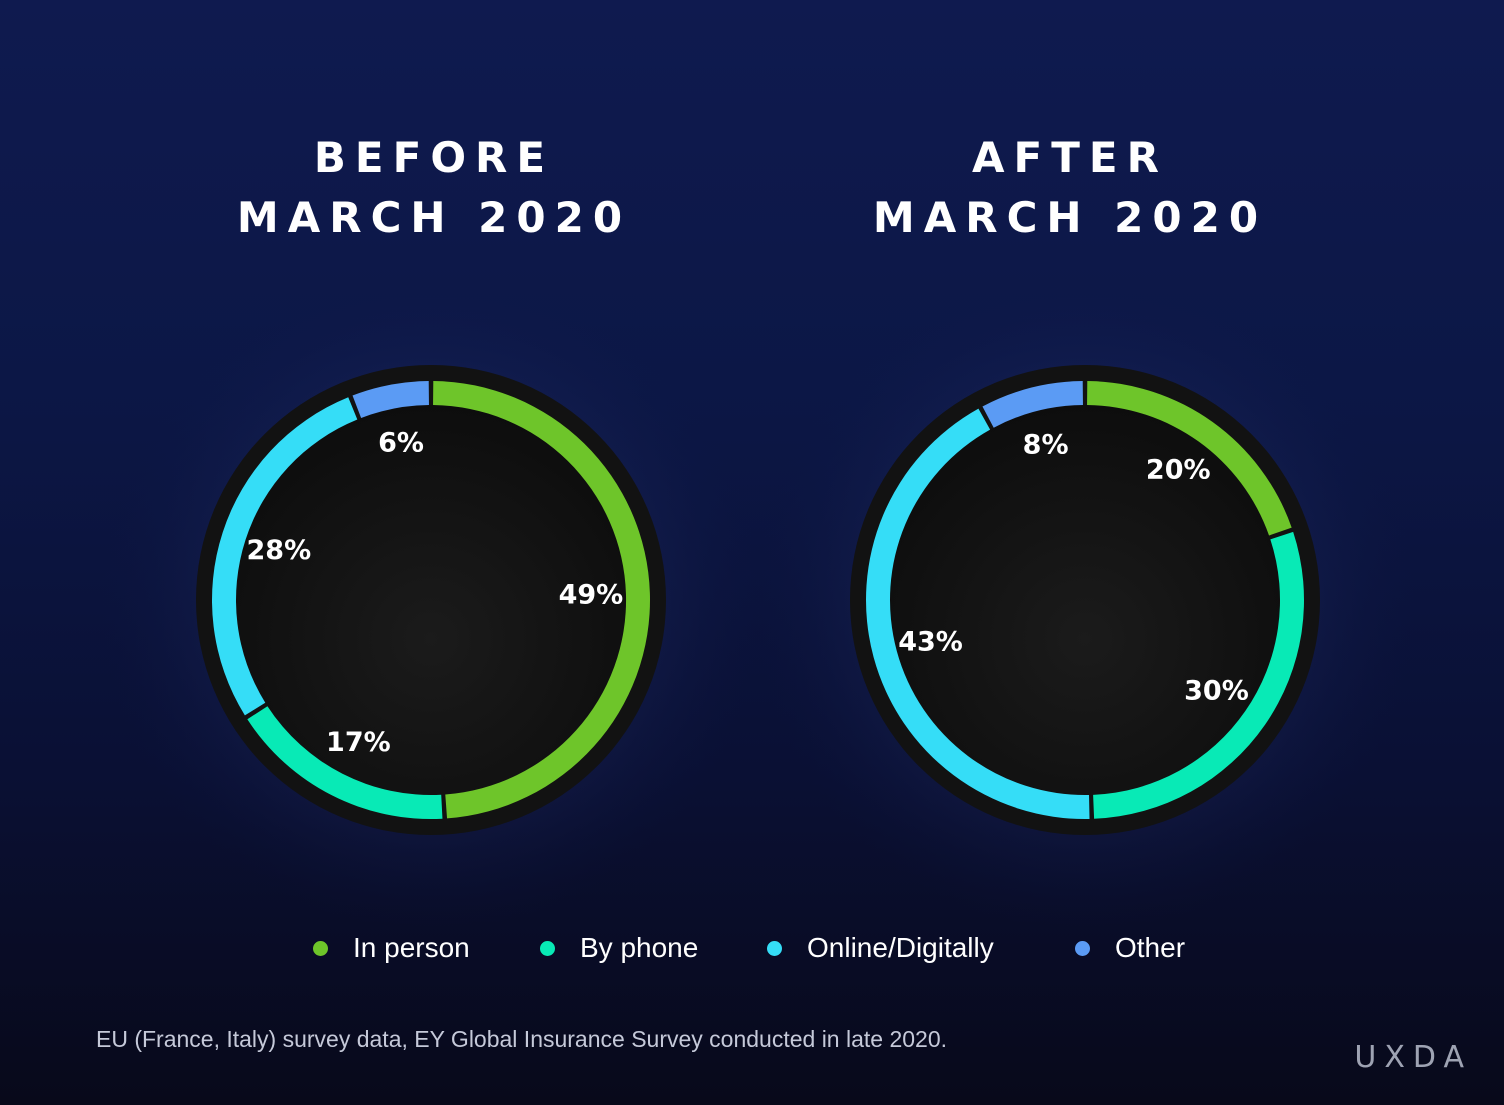  I want to click on legend-label-in-person: In person, so click(411, 947).